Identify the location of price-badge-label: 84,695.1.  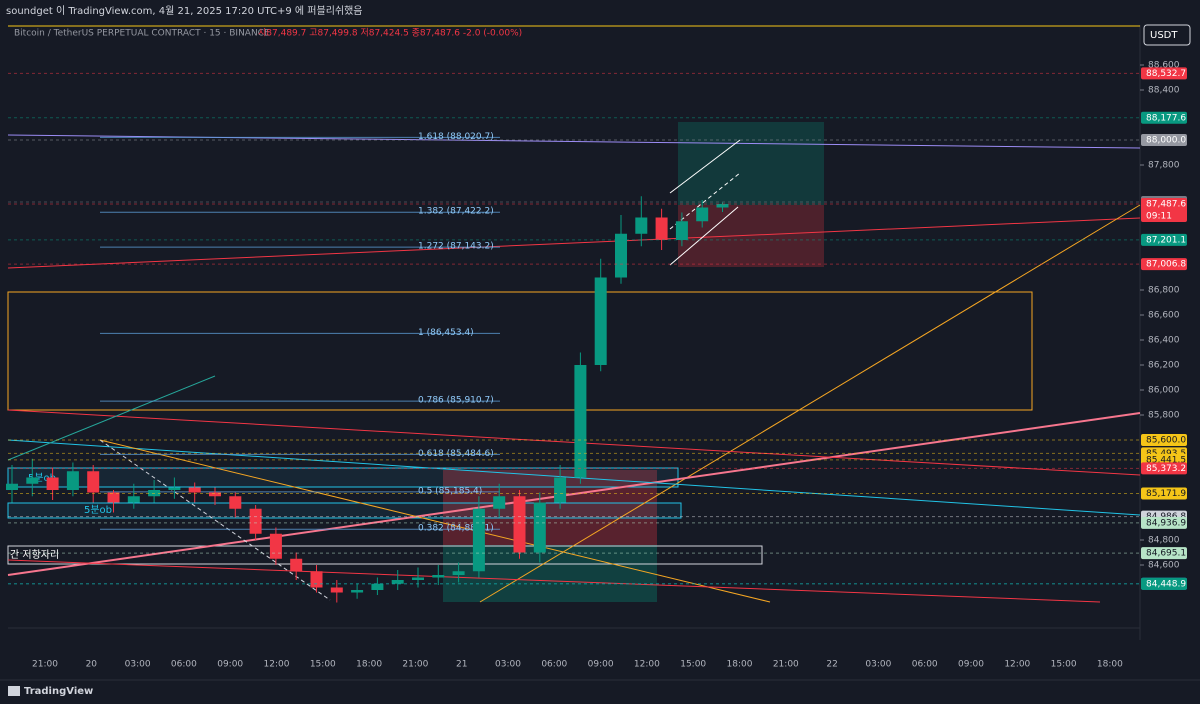
(1166, 554).